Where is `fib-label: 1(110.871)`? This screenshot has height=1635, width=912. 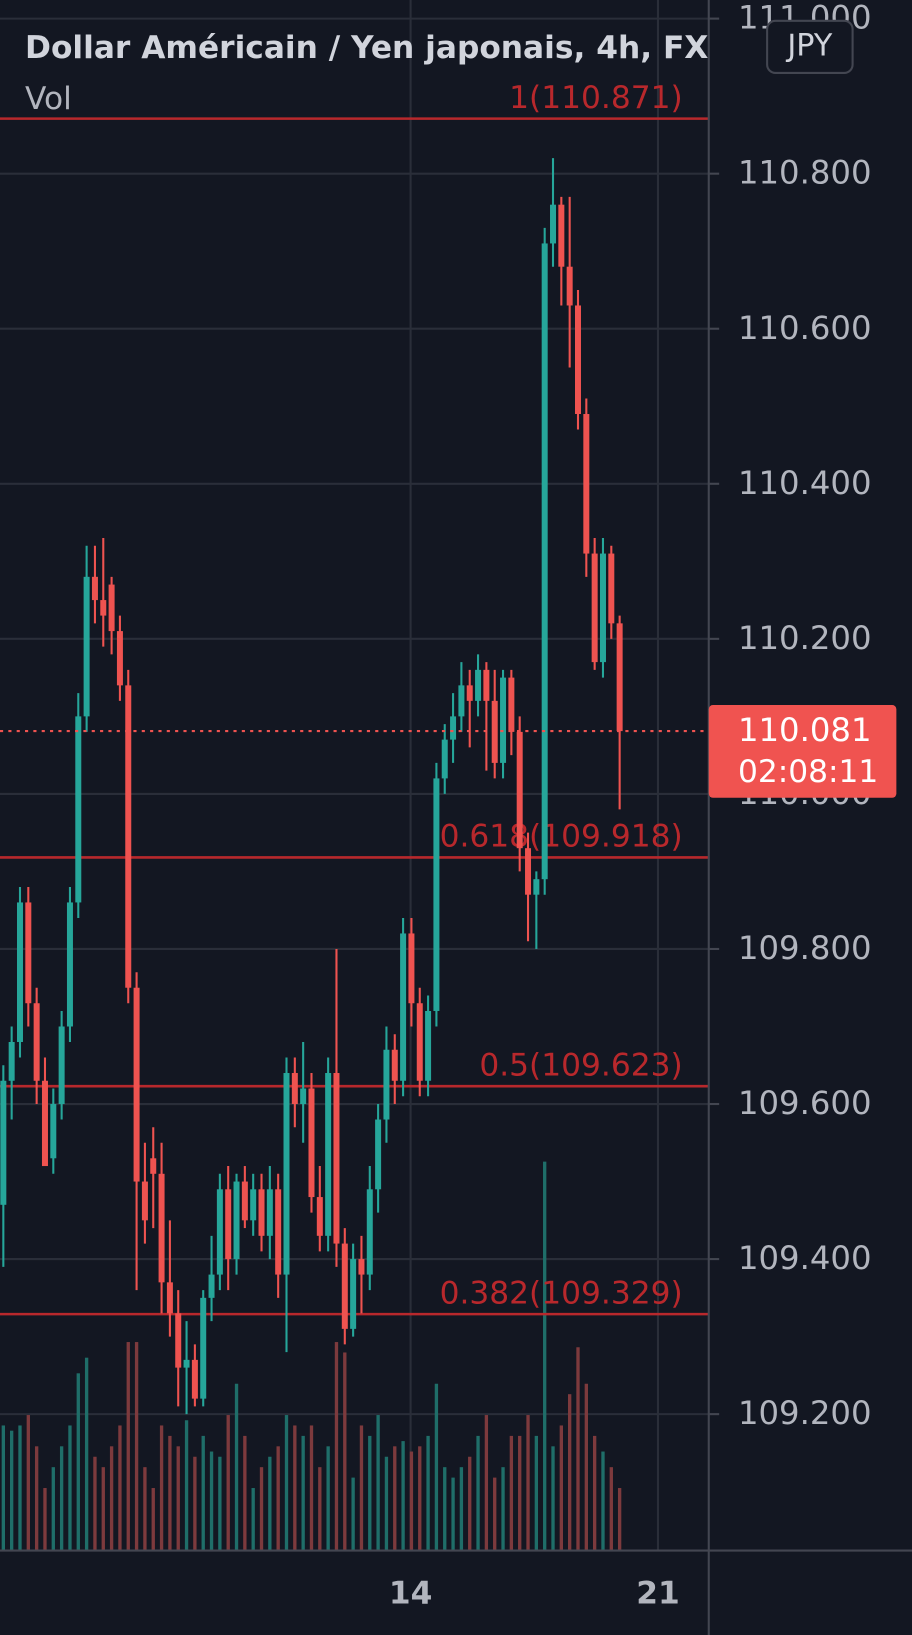
fib-label: 1(110.871) is located at coordinates (596, 98).